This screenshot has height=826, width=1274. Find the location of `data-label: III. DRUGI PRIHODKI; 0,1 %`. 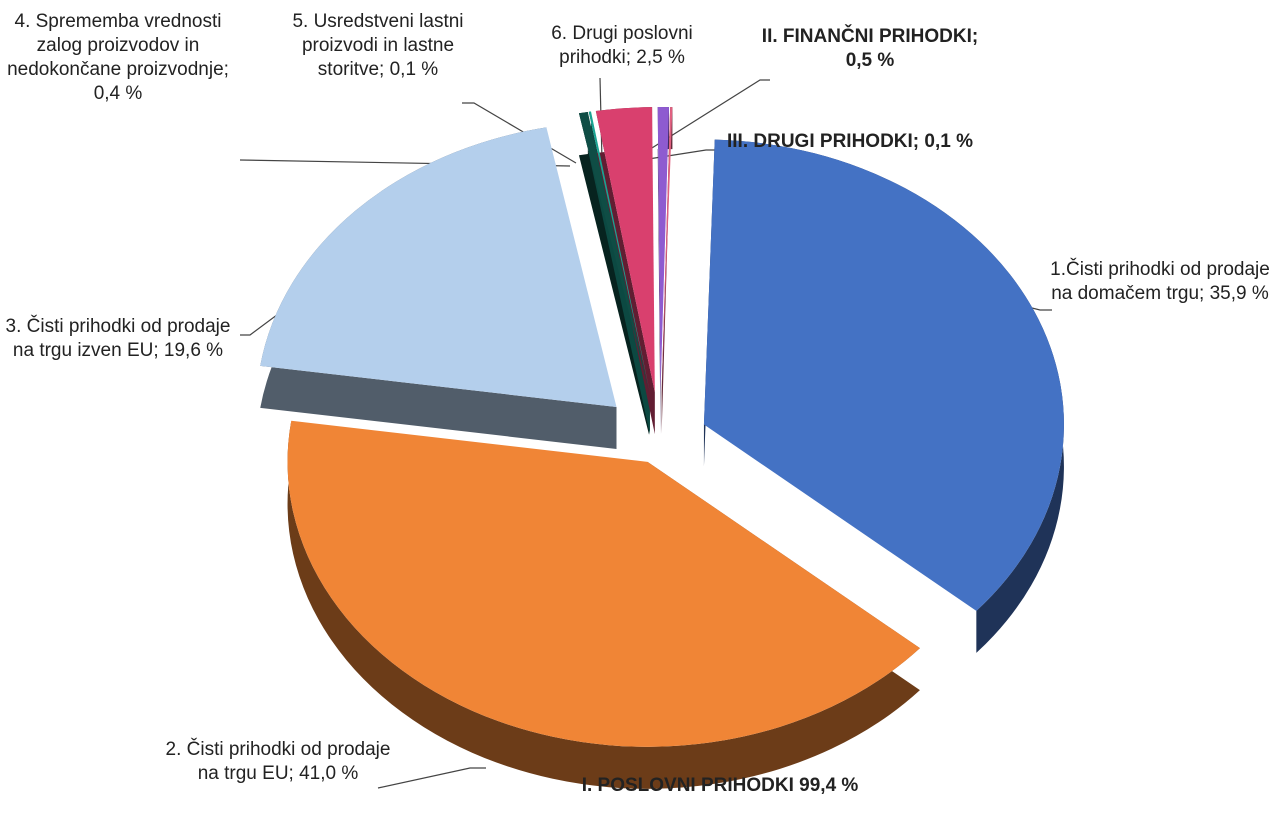

data-label: III. DRUGI PRIHODKI; 0,1 % is located at coordinates (850, 141).